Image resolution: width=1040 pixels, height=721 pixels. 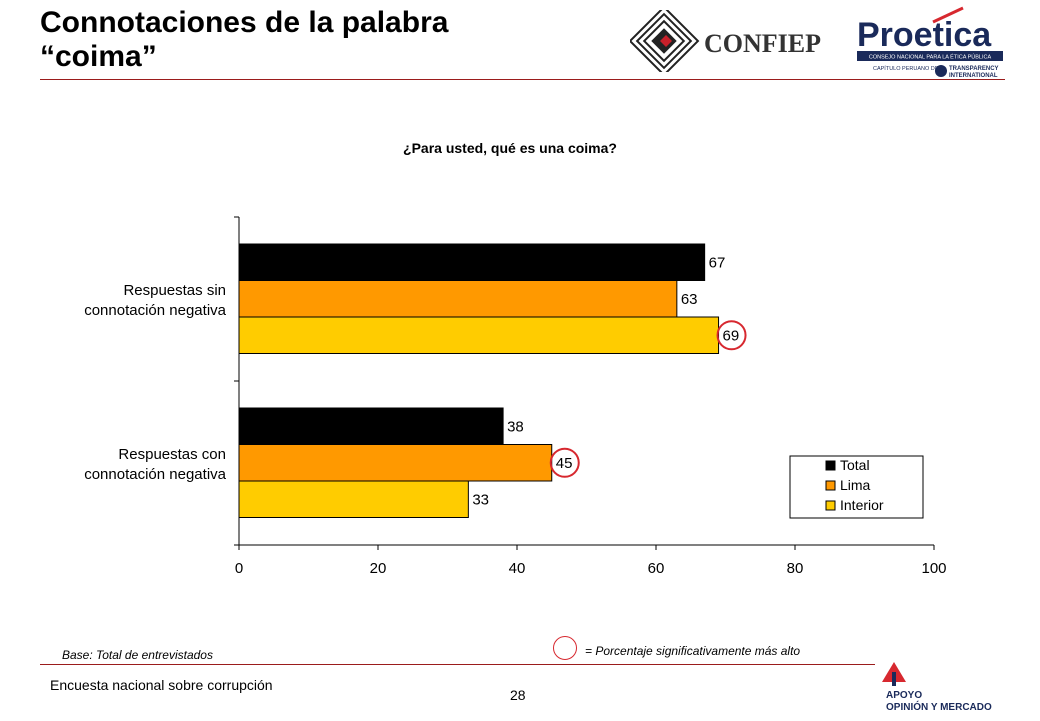 I want to click on legend-label-lima: Lima, so click(x=855, y=485).